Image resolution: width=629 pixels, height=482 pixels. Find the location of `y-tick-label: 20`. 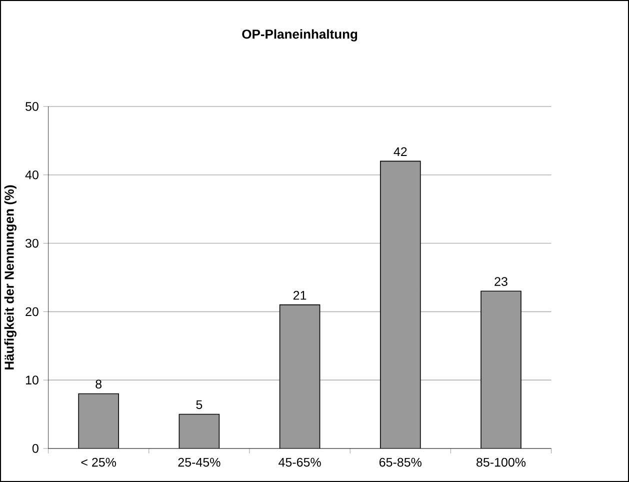

y-tick-label: 20 is located at coordinates (32, 311).